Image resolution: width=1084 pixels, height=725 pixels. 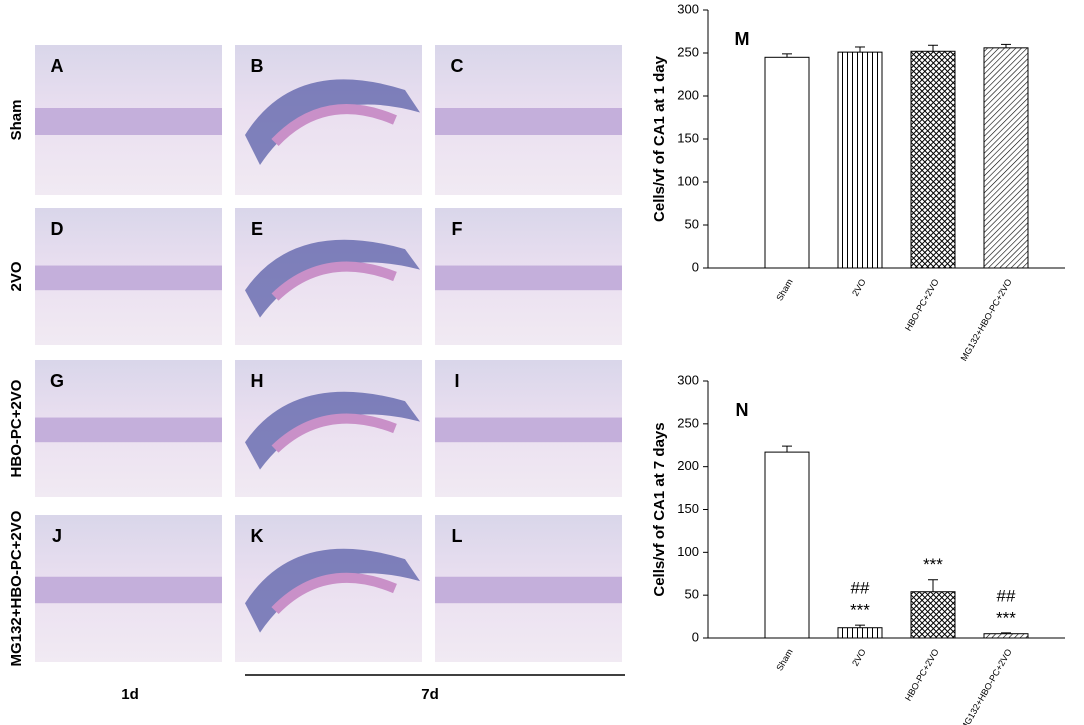 I want to click on column-label: 1d, so click(x=130, y=694).